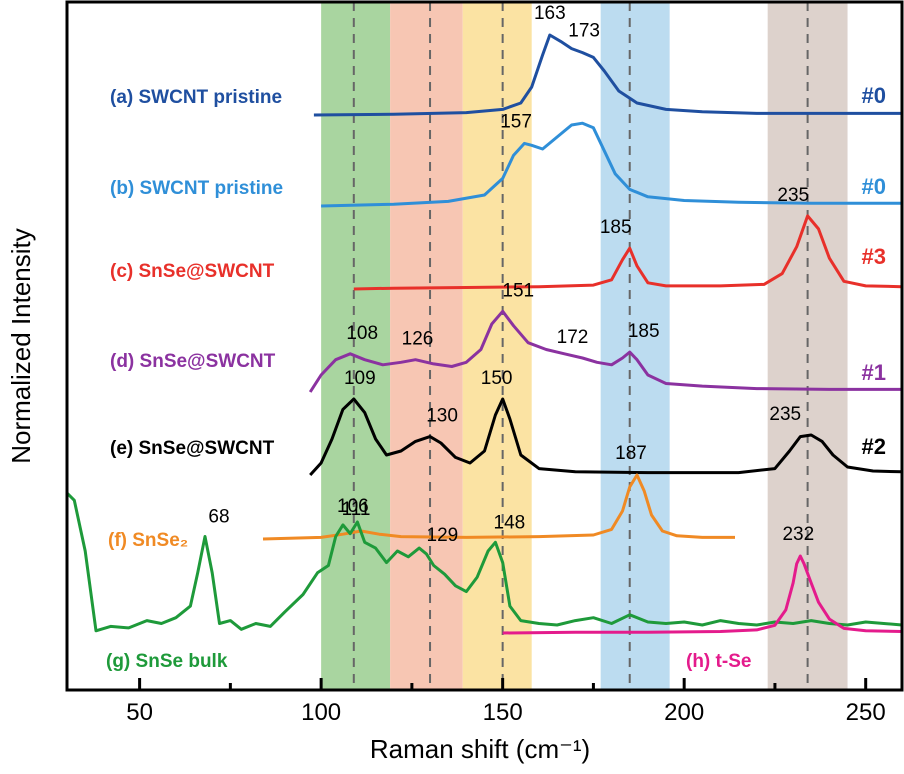 This screenshot has height=774, width=904. Describe the element at coordinates (573, 337) in the screenshot. I see `peak-label: 172` at that location.